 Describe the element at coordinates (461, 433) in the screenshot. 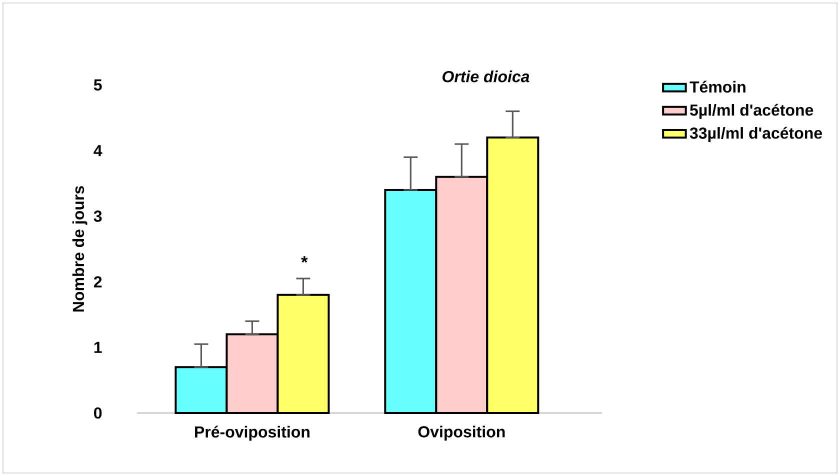

I see `x-tick-label: Oviposition` at that location.